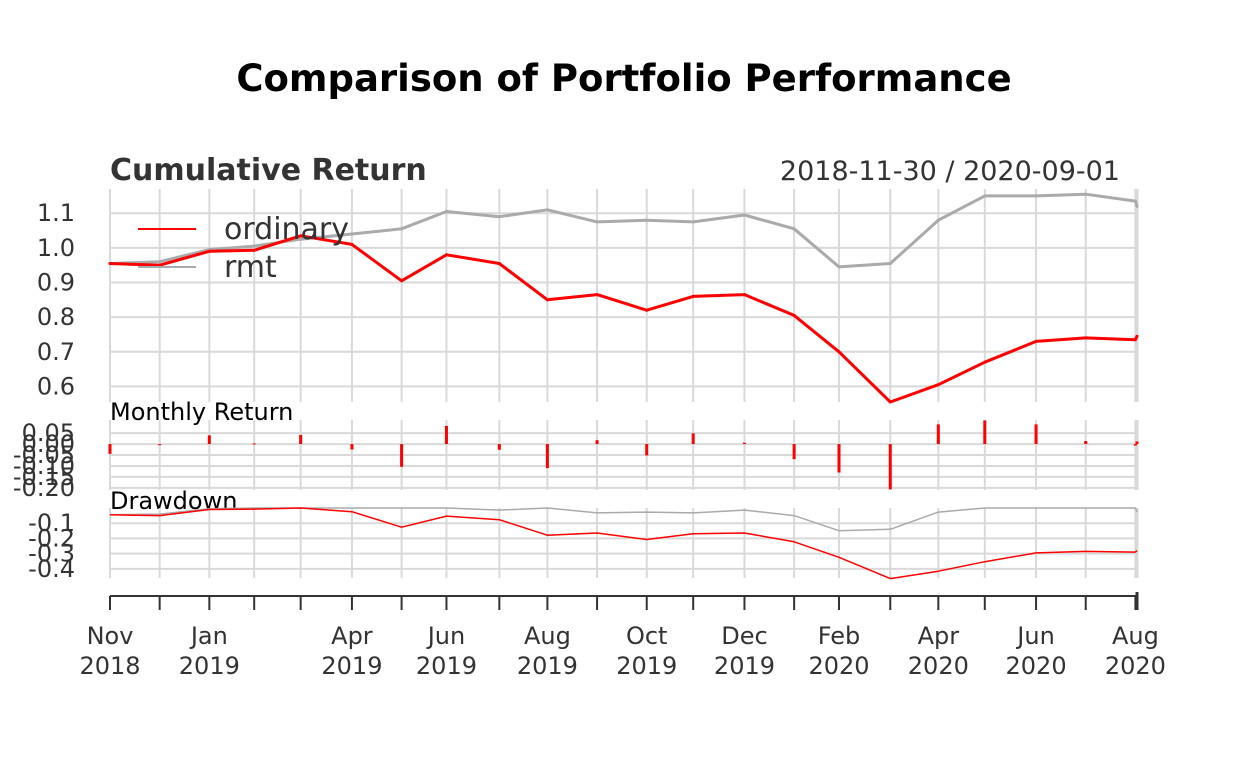 This screenshot has width=1248, height=768. Describe the element at coordinates (56, 386) in the screenshot. I see `ytick-label: 0.6` at that location.